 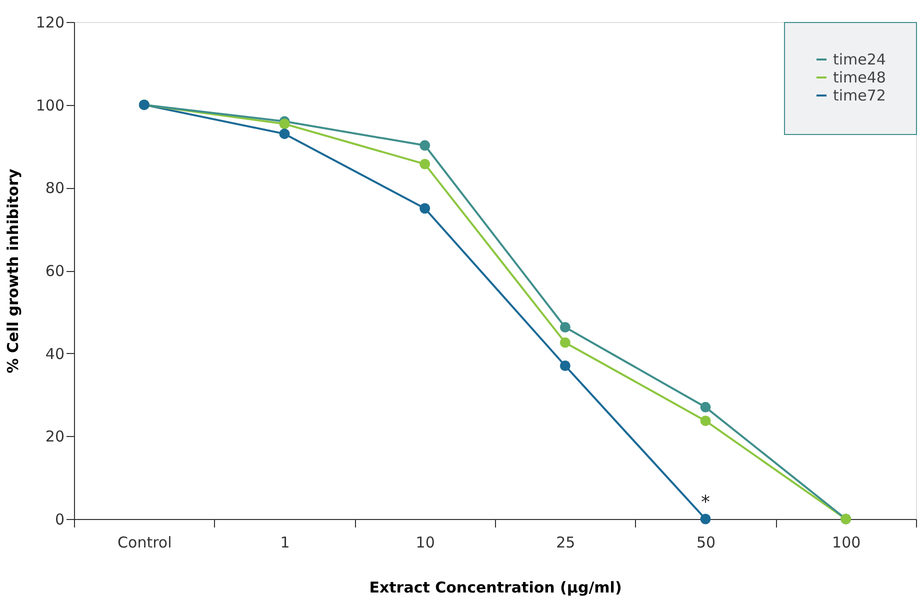 I want to click on legend-label: time72, so click(x=859, y=95).